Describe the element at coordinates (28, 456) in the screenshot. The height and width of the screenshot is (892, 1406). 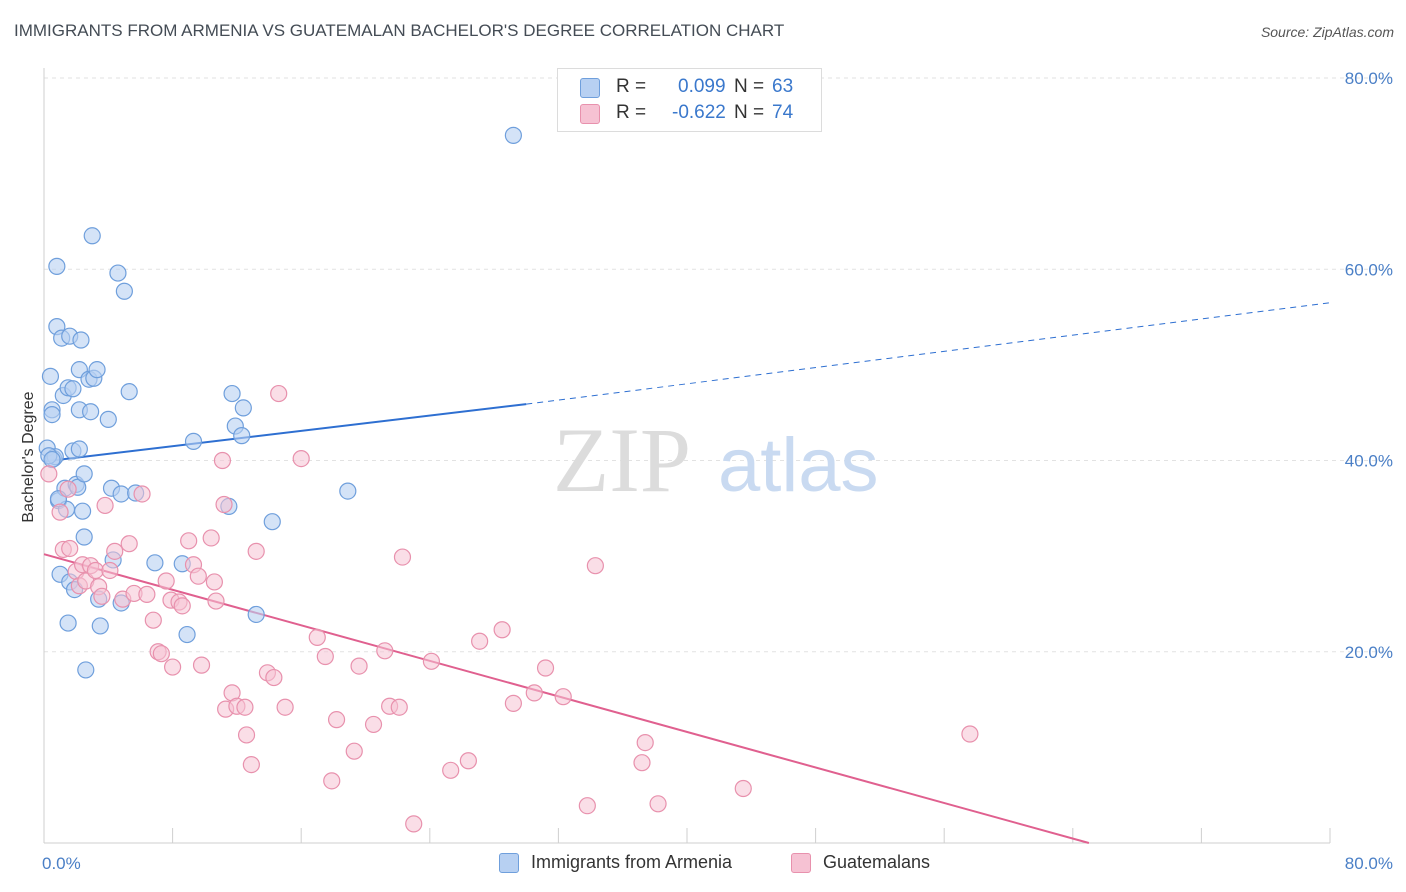
I see `y-axis-title: Bachelor's Degree` at that location.